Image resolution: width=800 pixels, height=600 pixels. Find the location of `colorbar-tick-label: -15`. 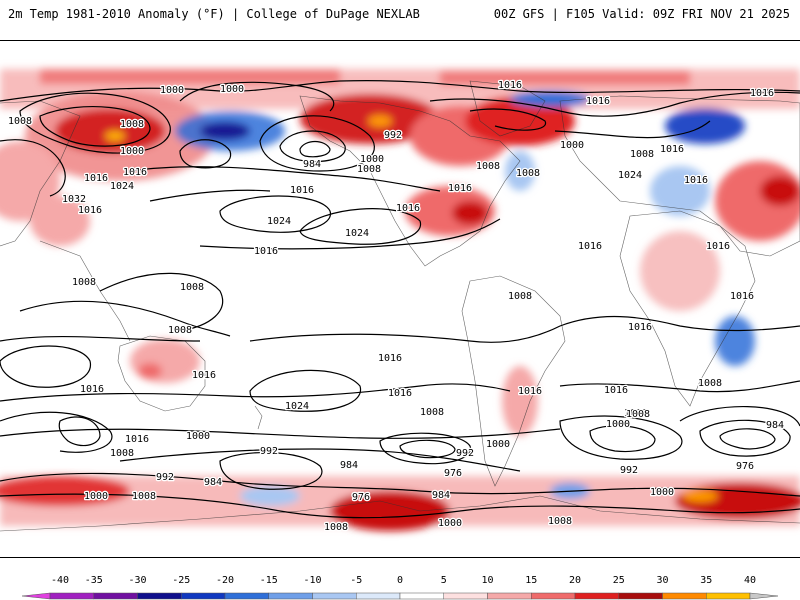

colorbar-tick-label: -15 is located at coordinates (268, 580).